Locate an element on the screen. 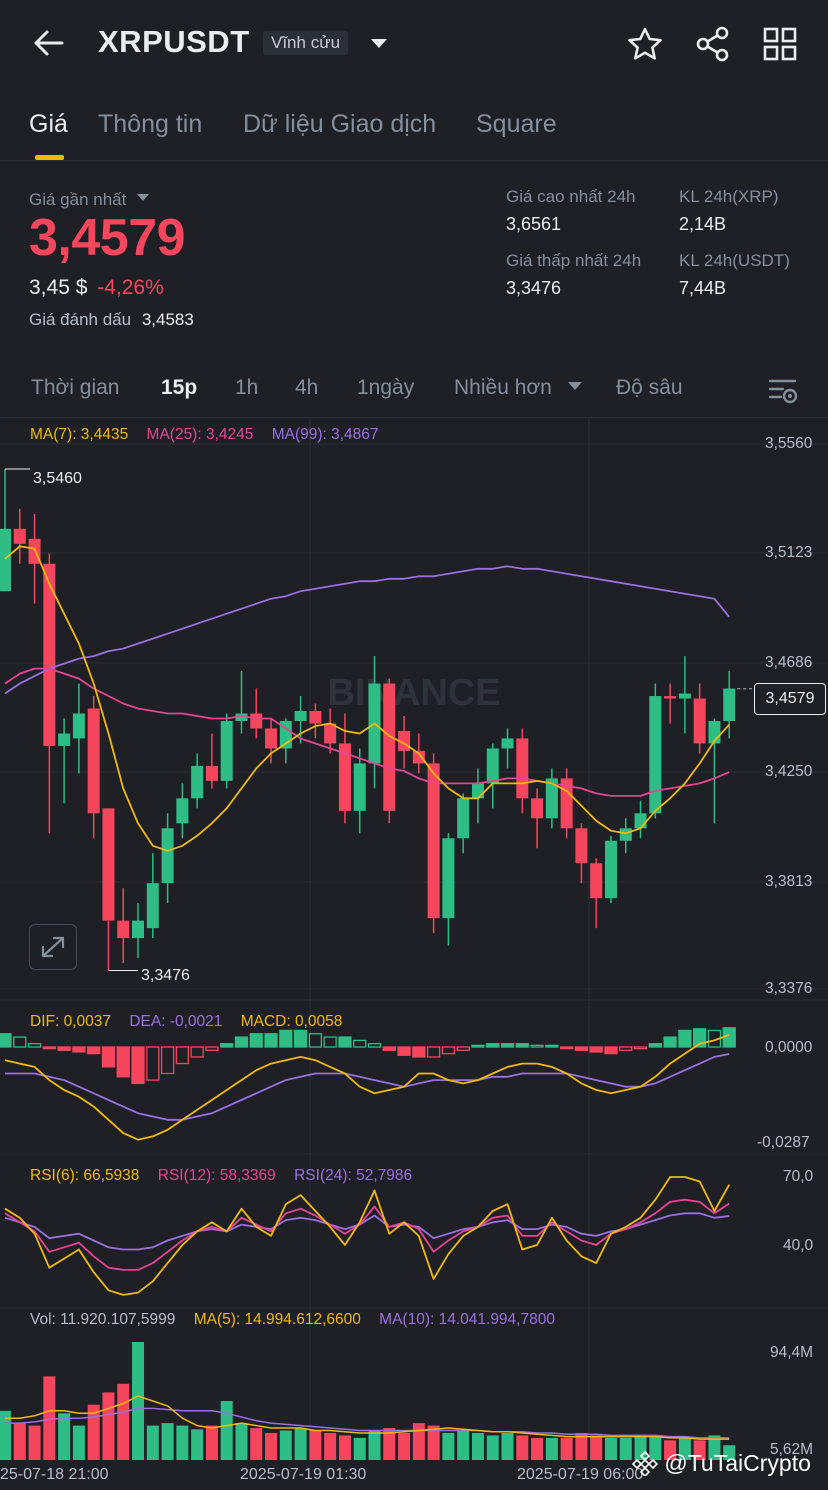  back-arrow-icon is located at coordinates (48, 43).